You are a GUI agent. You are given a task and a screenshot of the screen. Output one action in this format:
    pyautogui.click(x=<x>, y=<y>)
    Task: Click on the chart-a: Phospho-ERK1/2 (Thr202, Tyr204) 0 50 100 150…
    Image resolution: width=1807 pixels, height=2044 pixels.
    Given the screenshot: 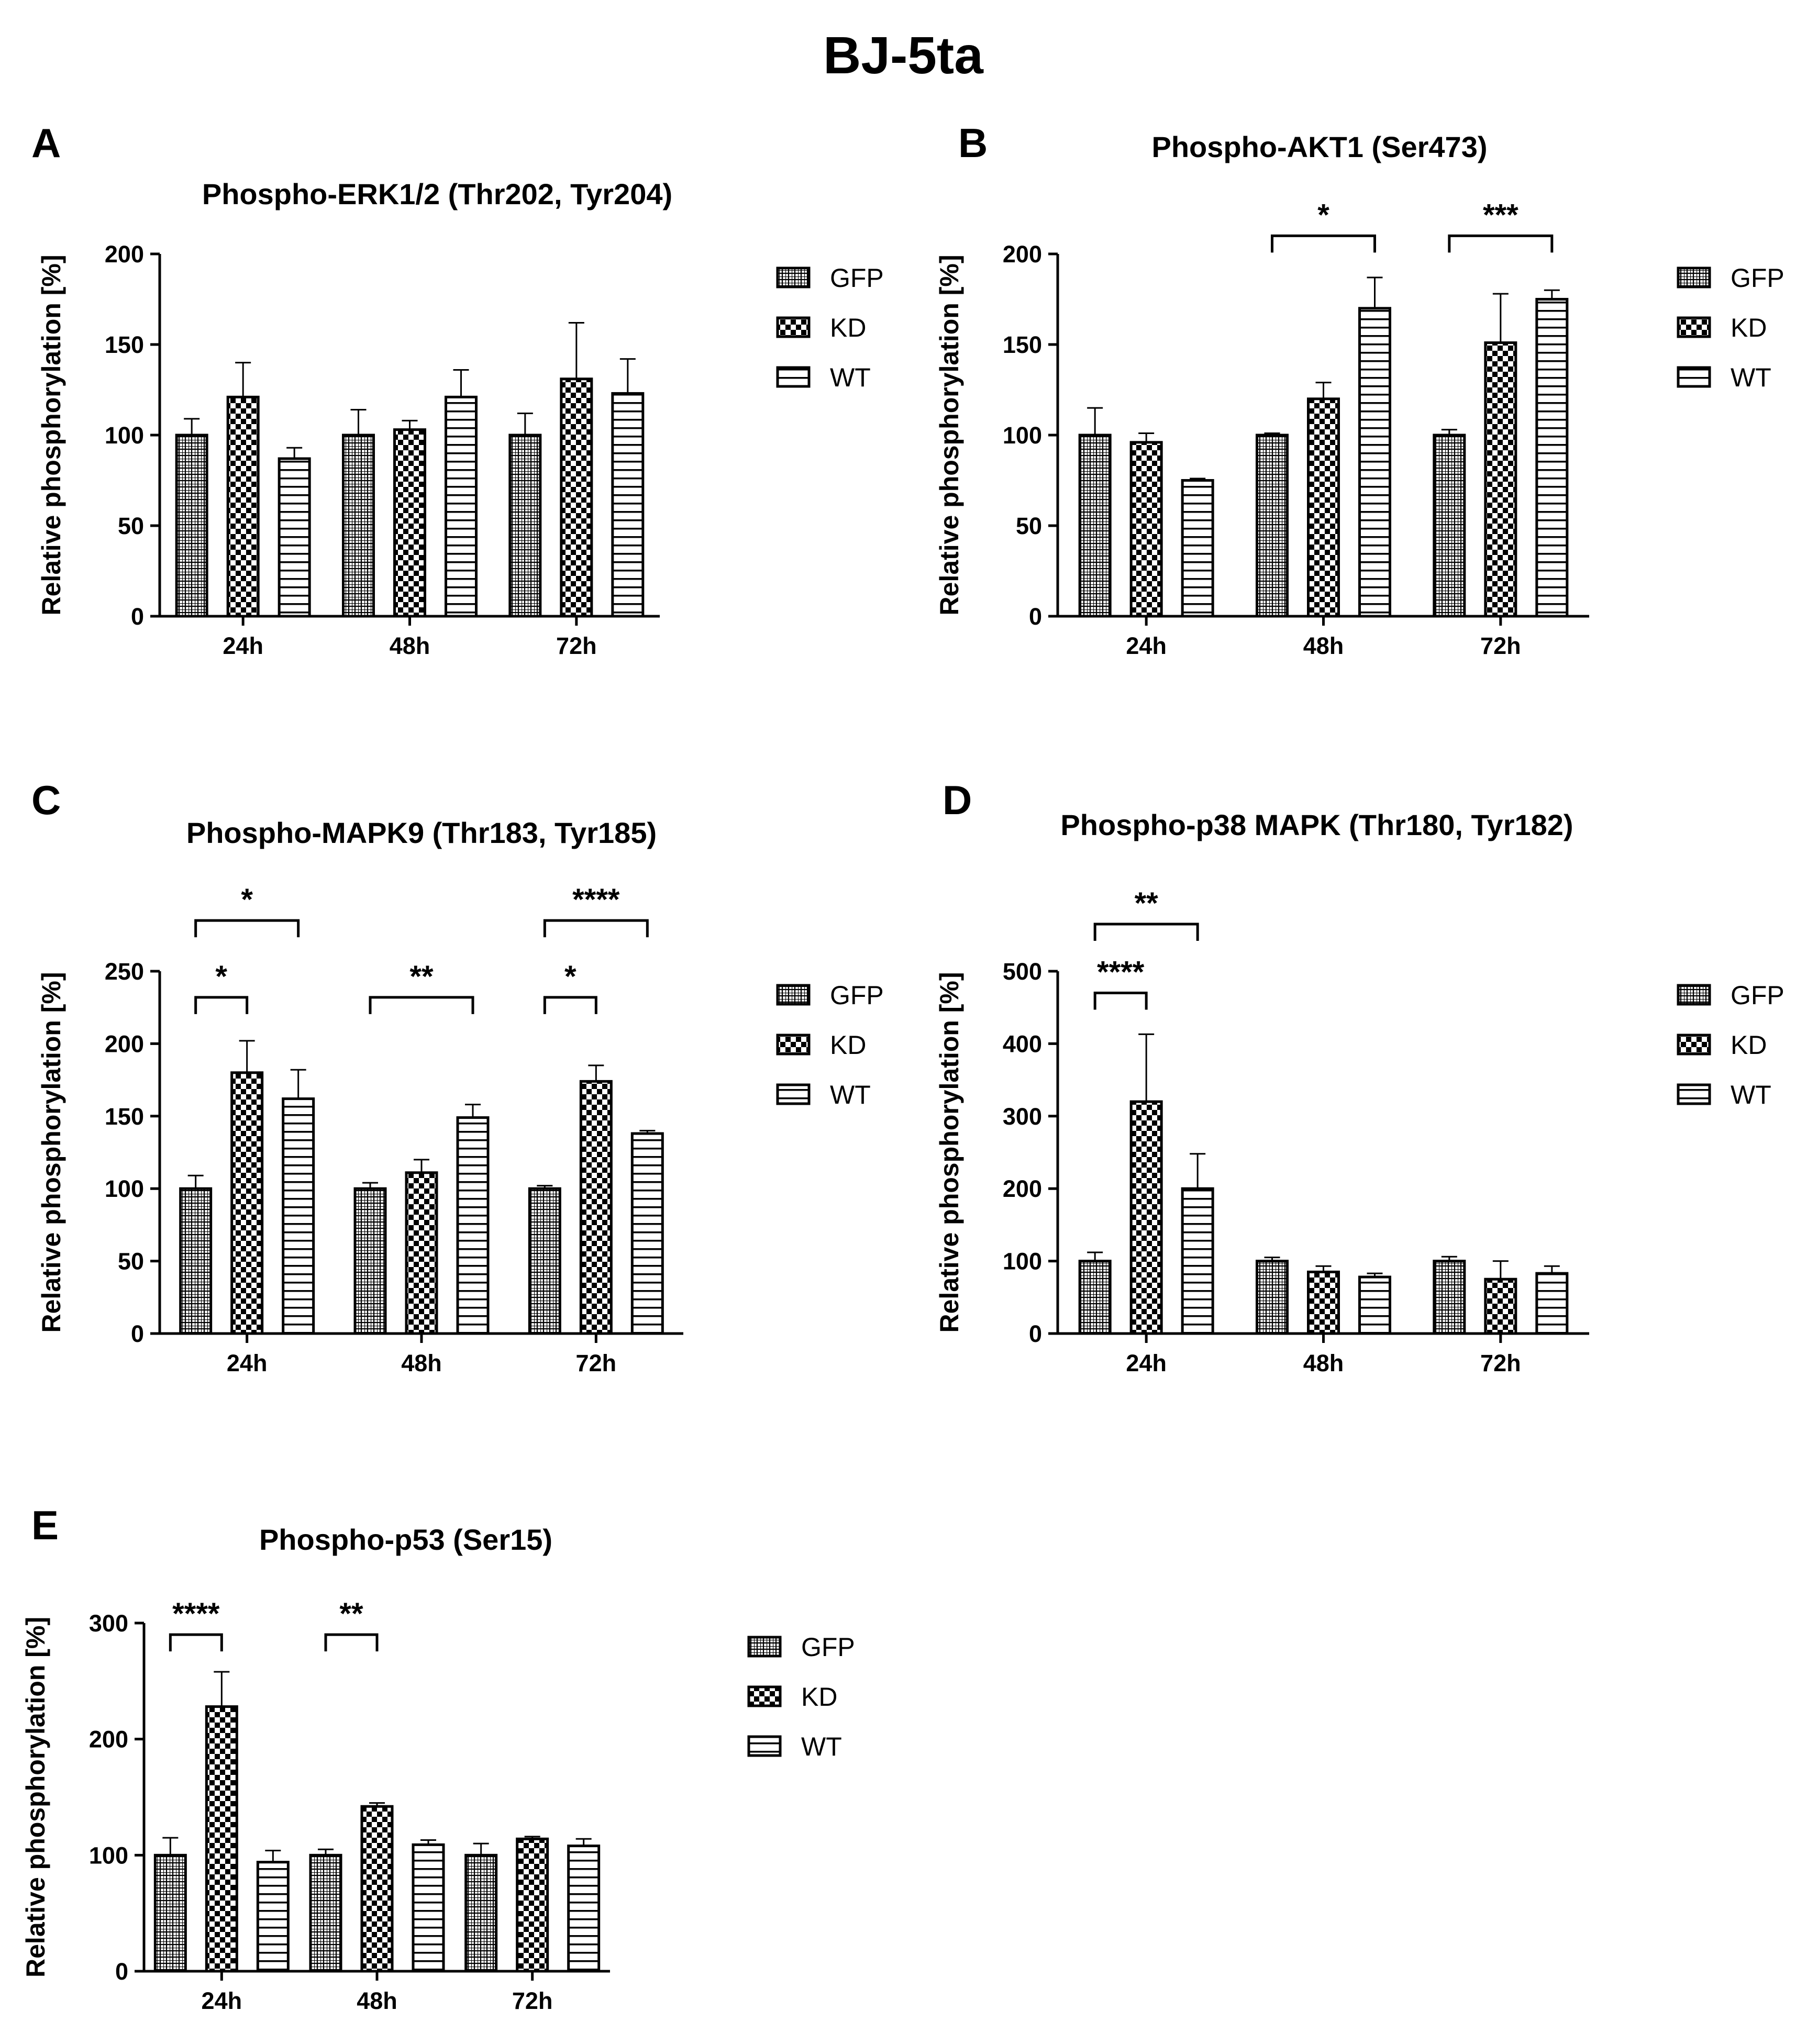 What is the action you would take?
    pyautogui.click(x=461, y=418)
    